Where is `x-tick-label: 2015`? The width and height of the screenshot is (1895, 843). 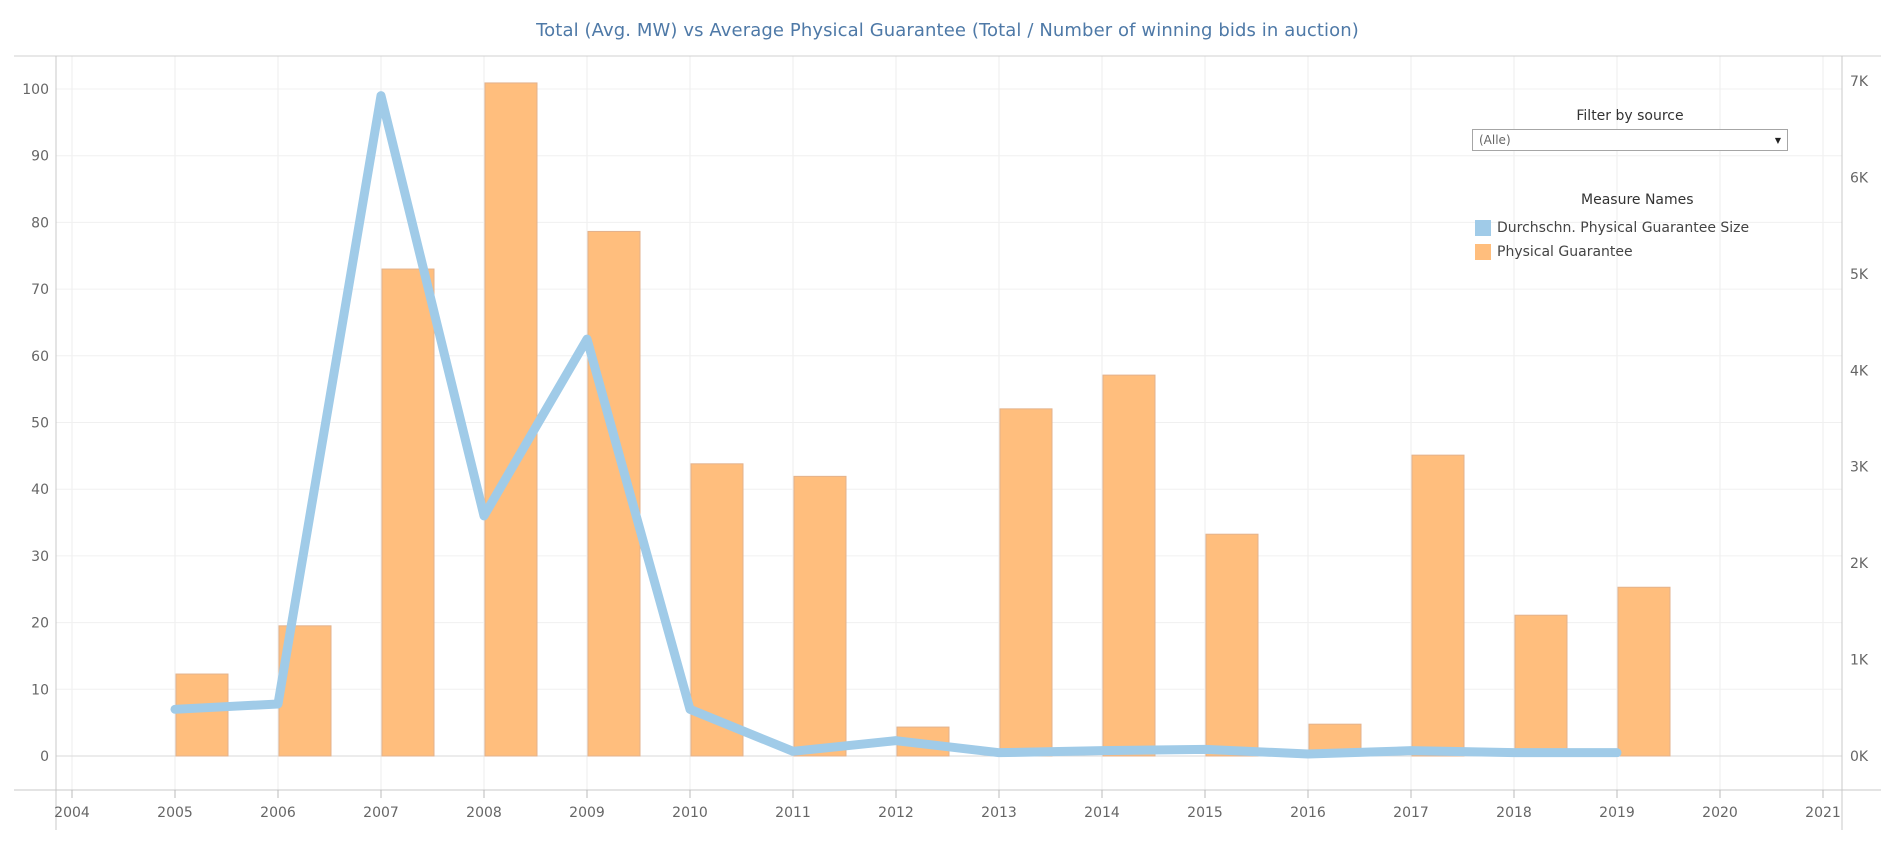
x-tick-label: 2015 is located at coordinates (1205, 813).